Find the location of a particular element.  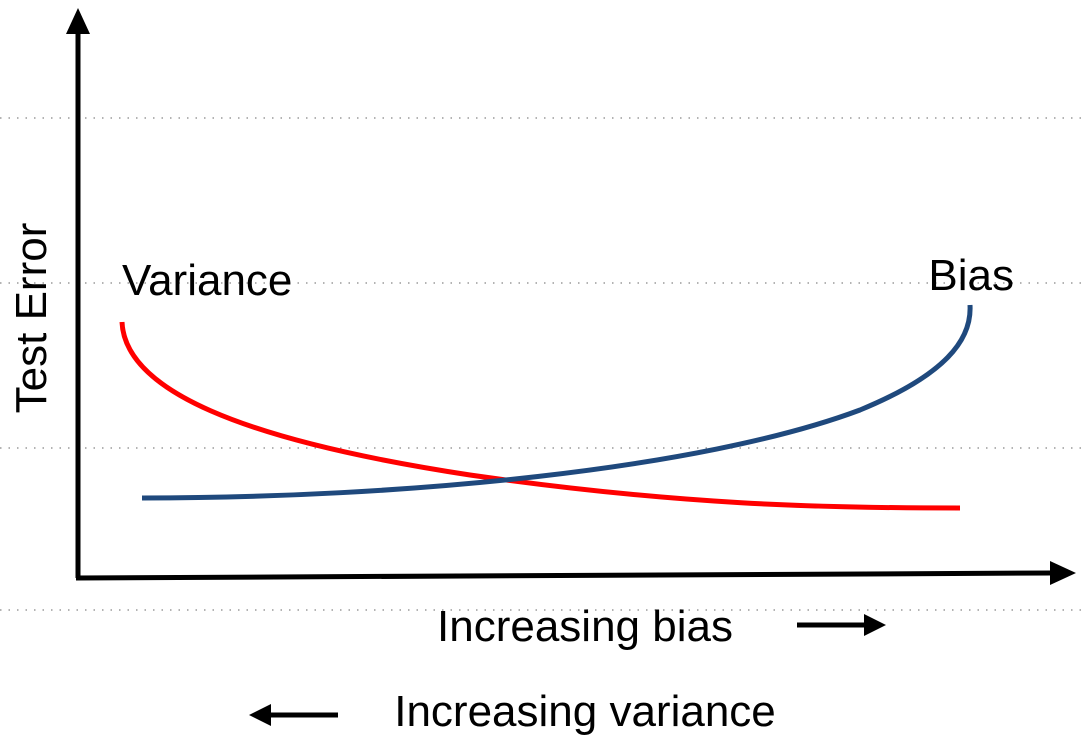

left-arrow-icon is located at coordinates (293, 715).